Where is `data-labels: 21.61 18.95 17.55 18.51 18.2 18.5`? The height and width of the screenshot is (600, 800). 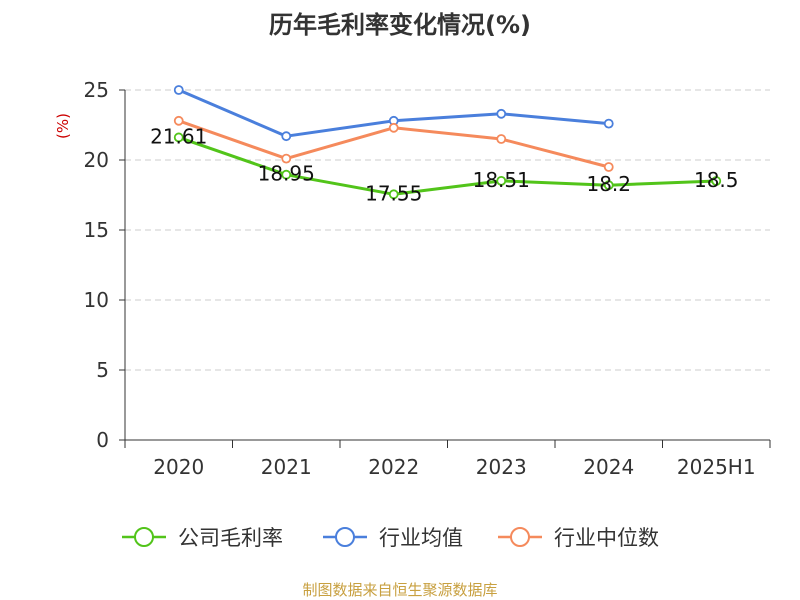
data-labels: 21.61 18.95 17.55 18.51 18.2 18.5 is located at coordinates (444, 164).